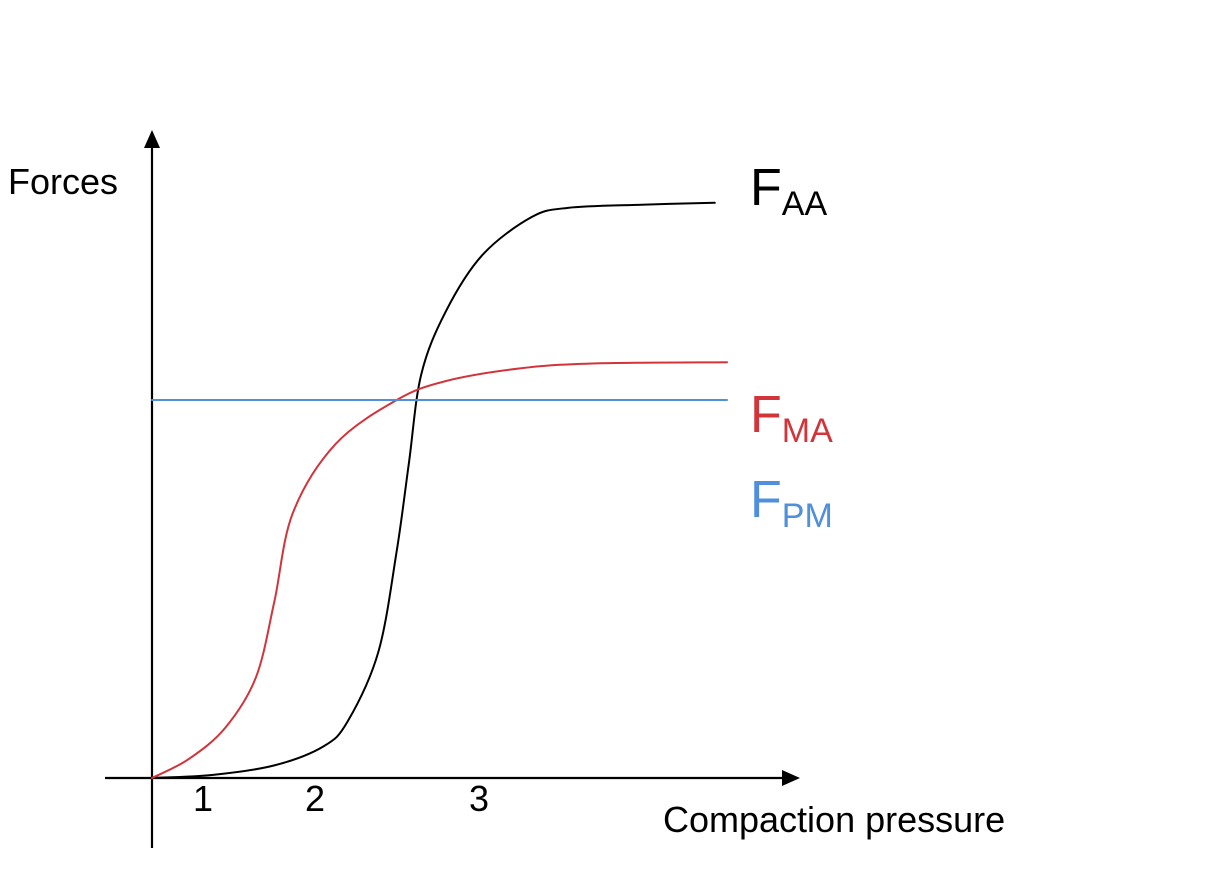 This screenshot has width=1210, height=880. I want to click on series-label-2: FPM, so click(791, 503).